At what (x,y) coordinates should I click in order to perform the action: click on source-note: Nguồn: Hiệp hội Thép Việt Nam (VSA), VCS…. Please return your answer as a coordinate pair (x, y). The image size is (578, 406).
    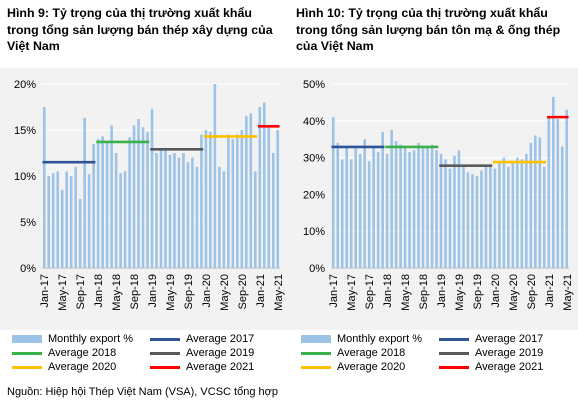
    Looking at the image, I should click on (142, 392).